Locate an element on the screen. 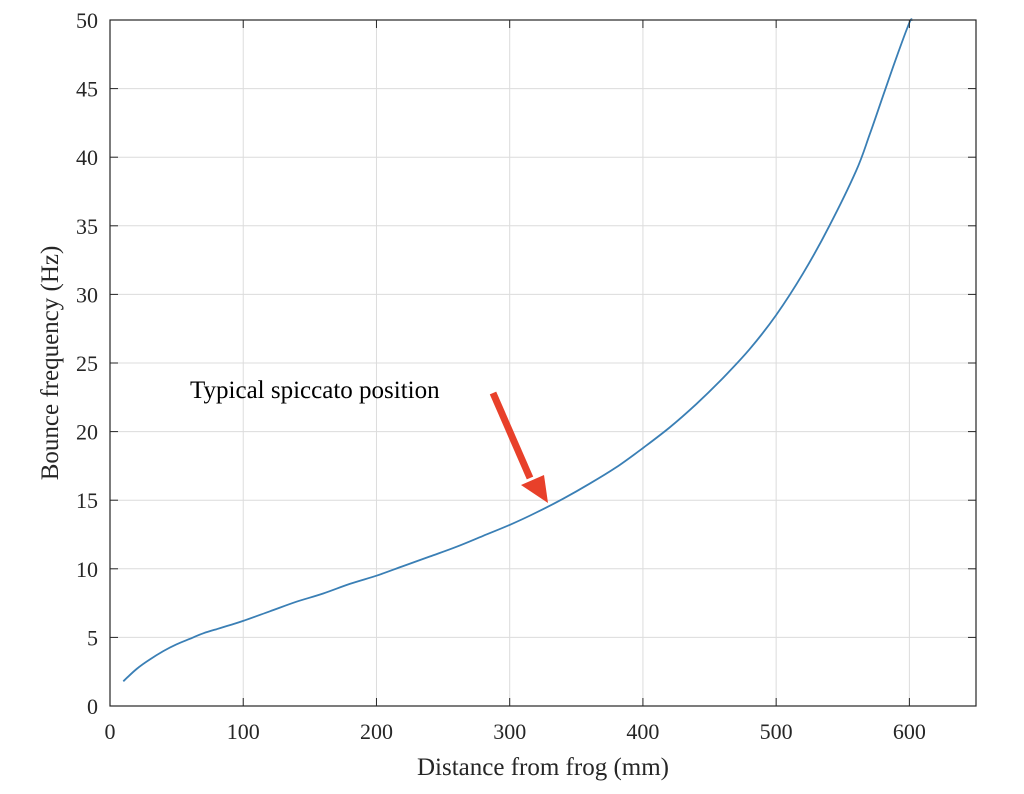  annotation: Typical spiccato position is located at coordinates (369, 440).